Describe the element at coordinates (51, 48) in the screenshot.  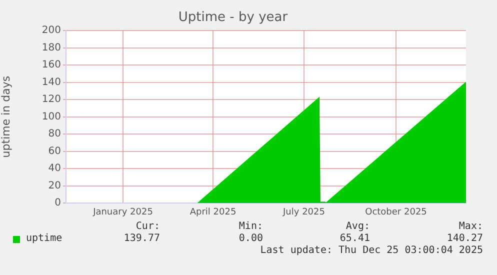
I see `y-tick-label: 180` at that location.